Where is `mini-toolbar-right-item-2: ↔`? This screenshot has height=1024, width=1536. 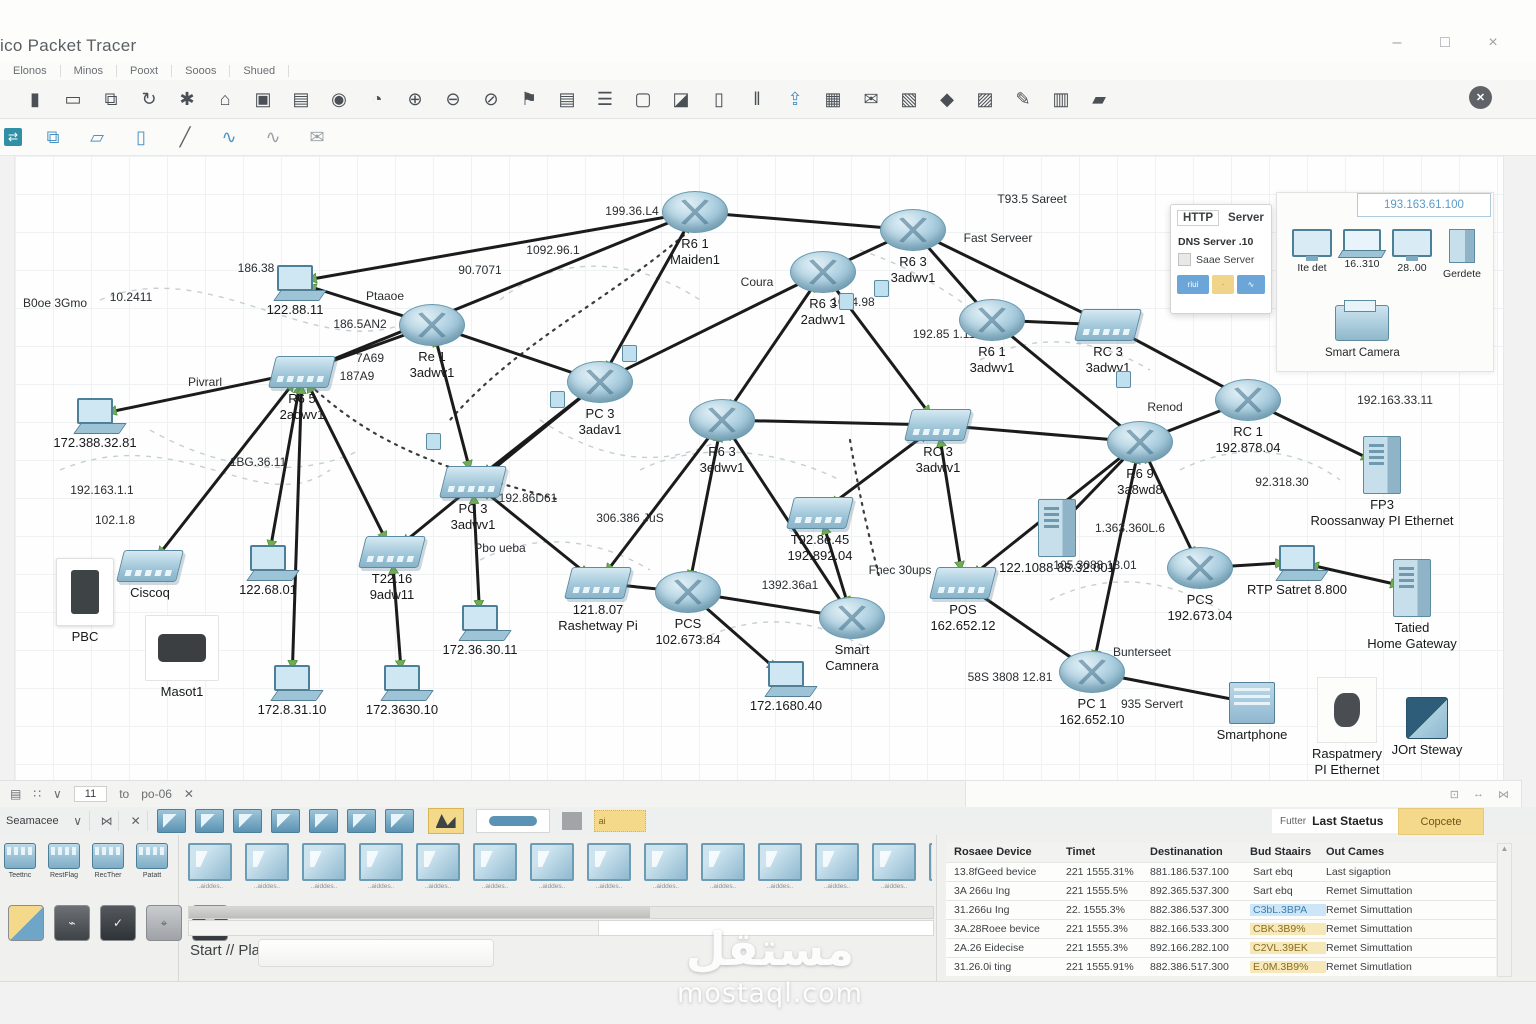
mini-toolbar-right-item-2: ↔ is located at coordinates (1478, 794).